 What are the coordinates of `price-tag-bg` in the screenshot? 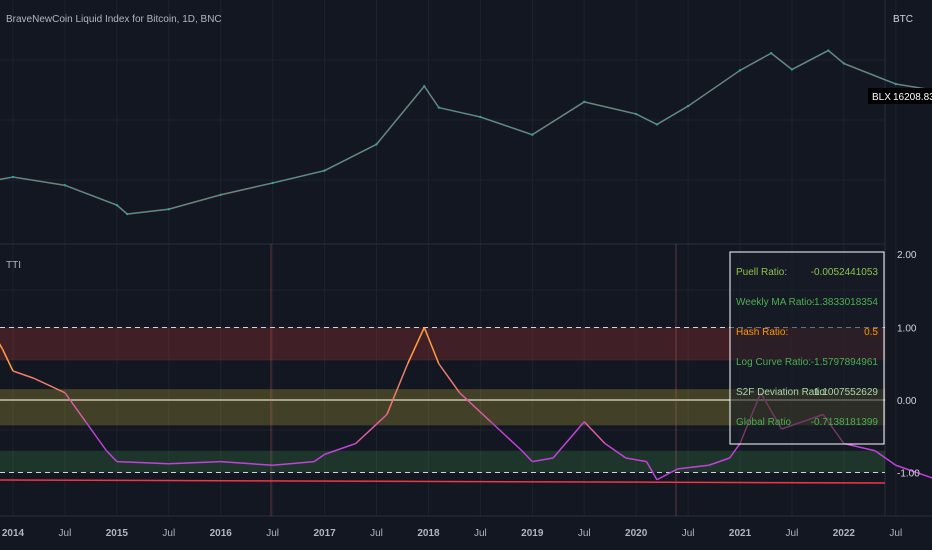 It's located at (900, 96).